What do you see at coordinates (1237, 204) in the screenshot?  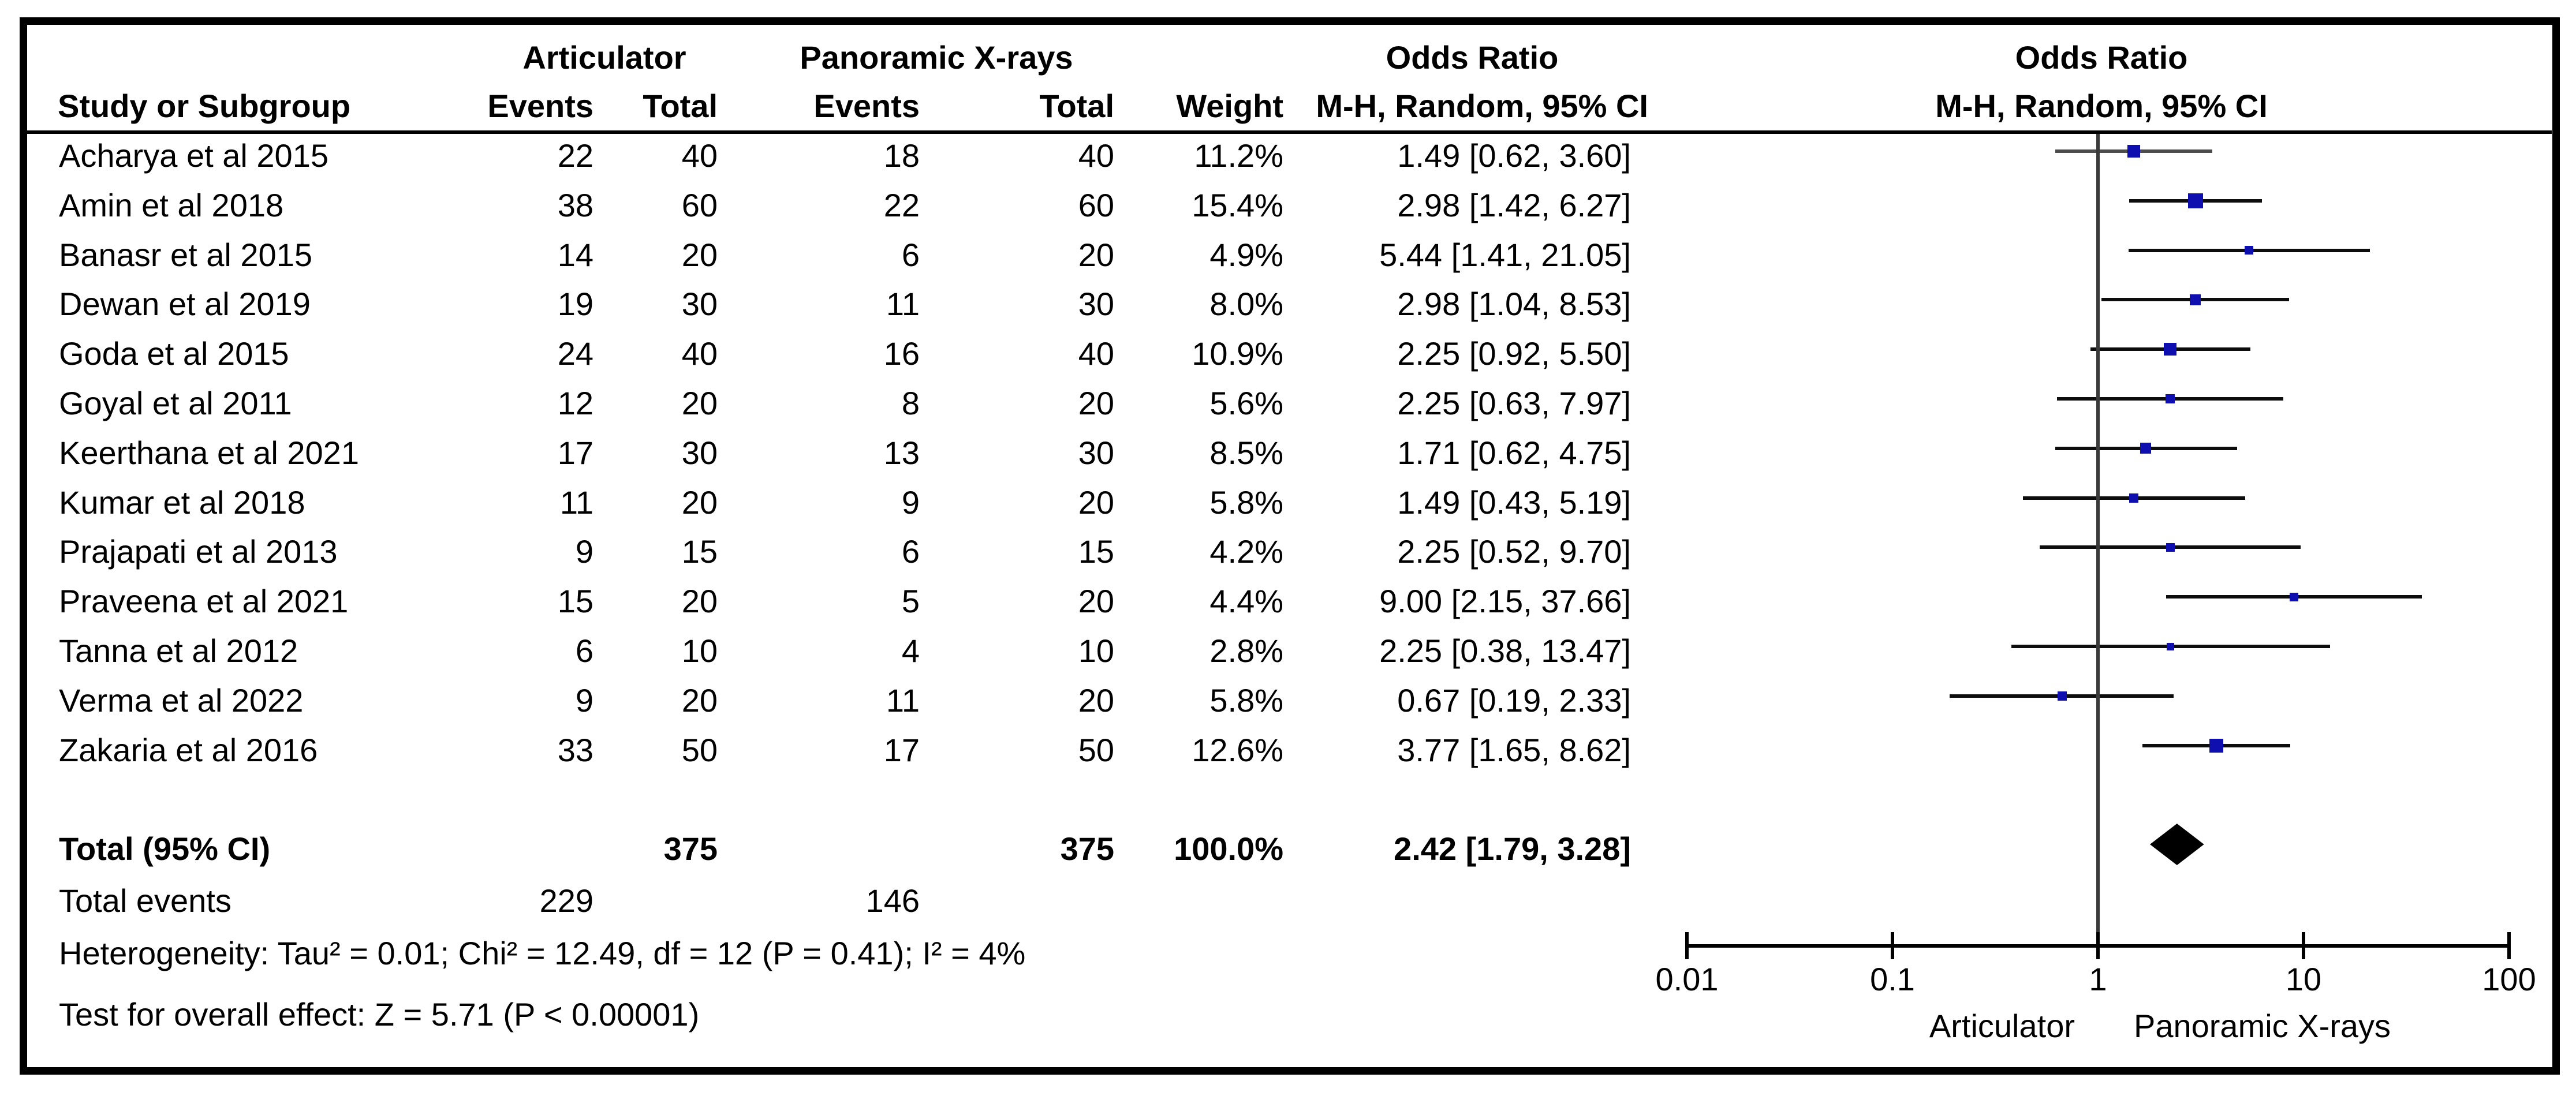 I see `weight-cell: 15.4%` at bounding box center [1237, 204].